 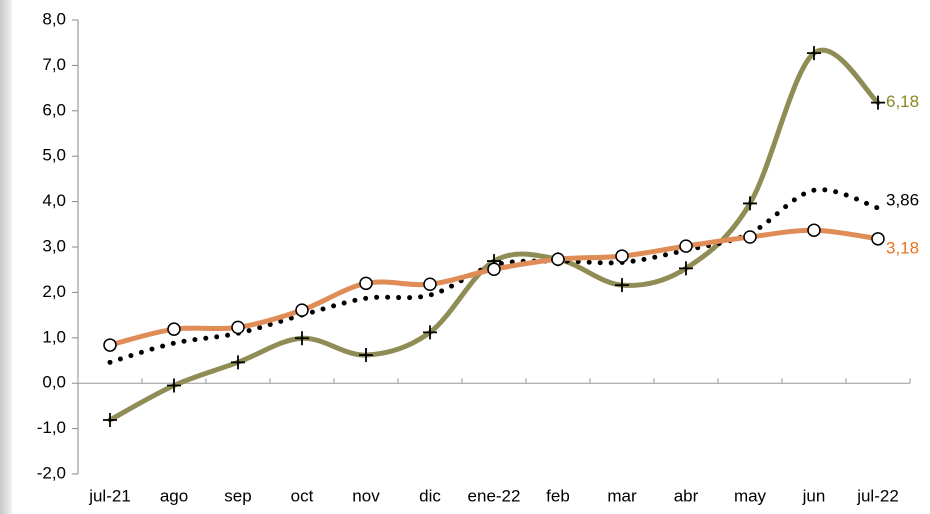 What do you see at coordinates (54, 155) in the screenshot?
I see `y-tick-label: 5,0` at bounding box center [54, 155].